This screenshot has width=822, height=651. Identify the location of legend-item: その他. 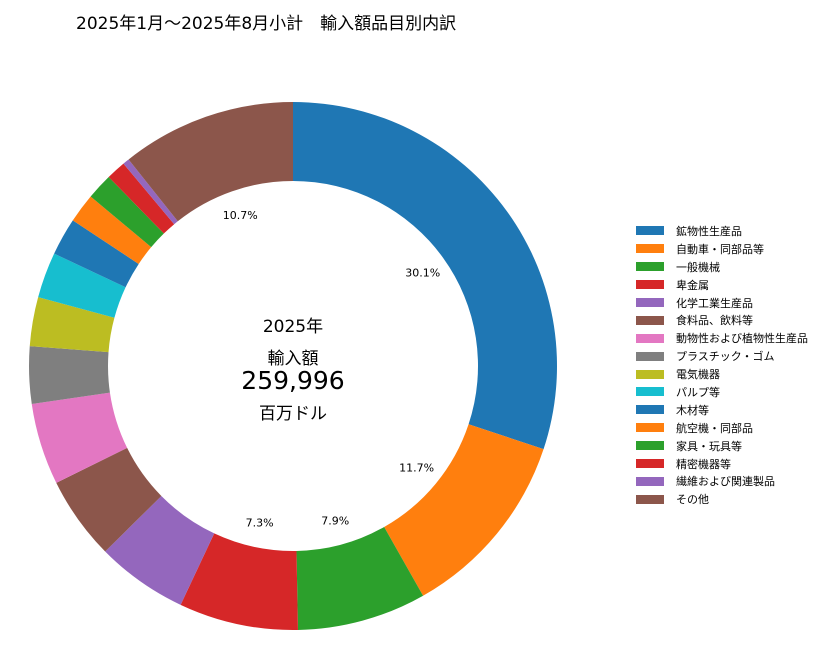
(722, 499).